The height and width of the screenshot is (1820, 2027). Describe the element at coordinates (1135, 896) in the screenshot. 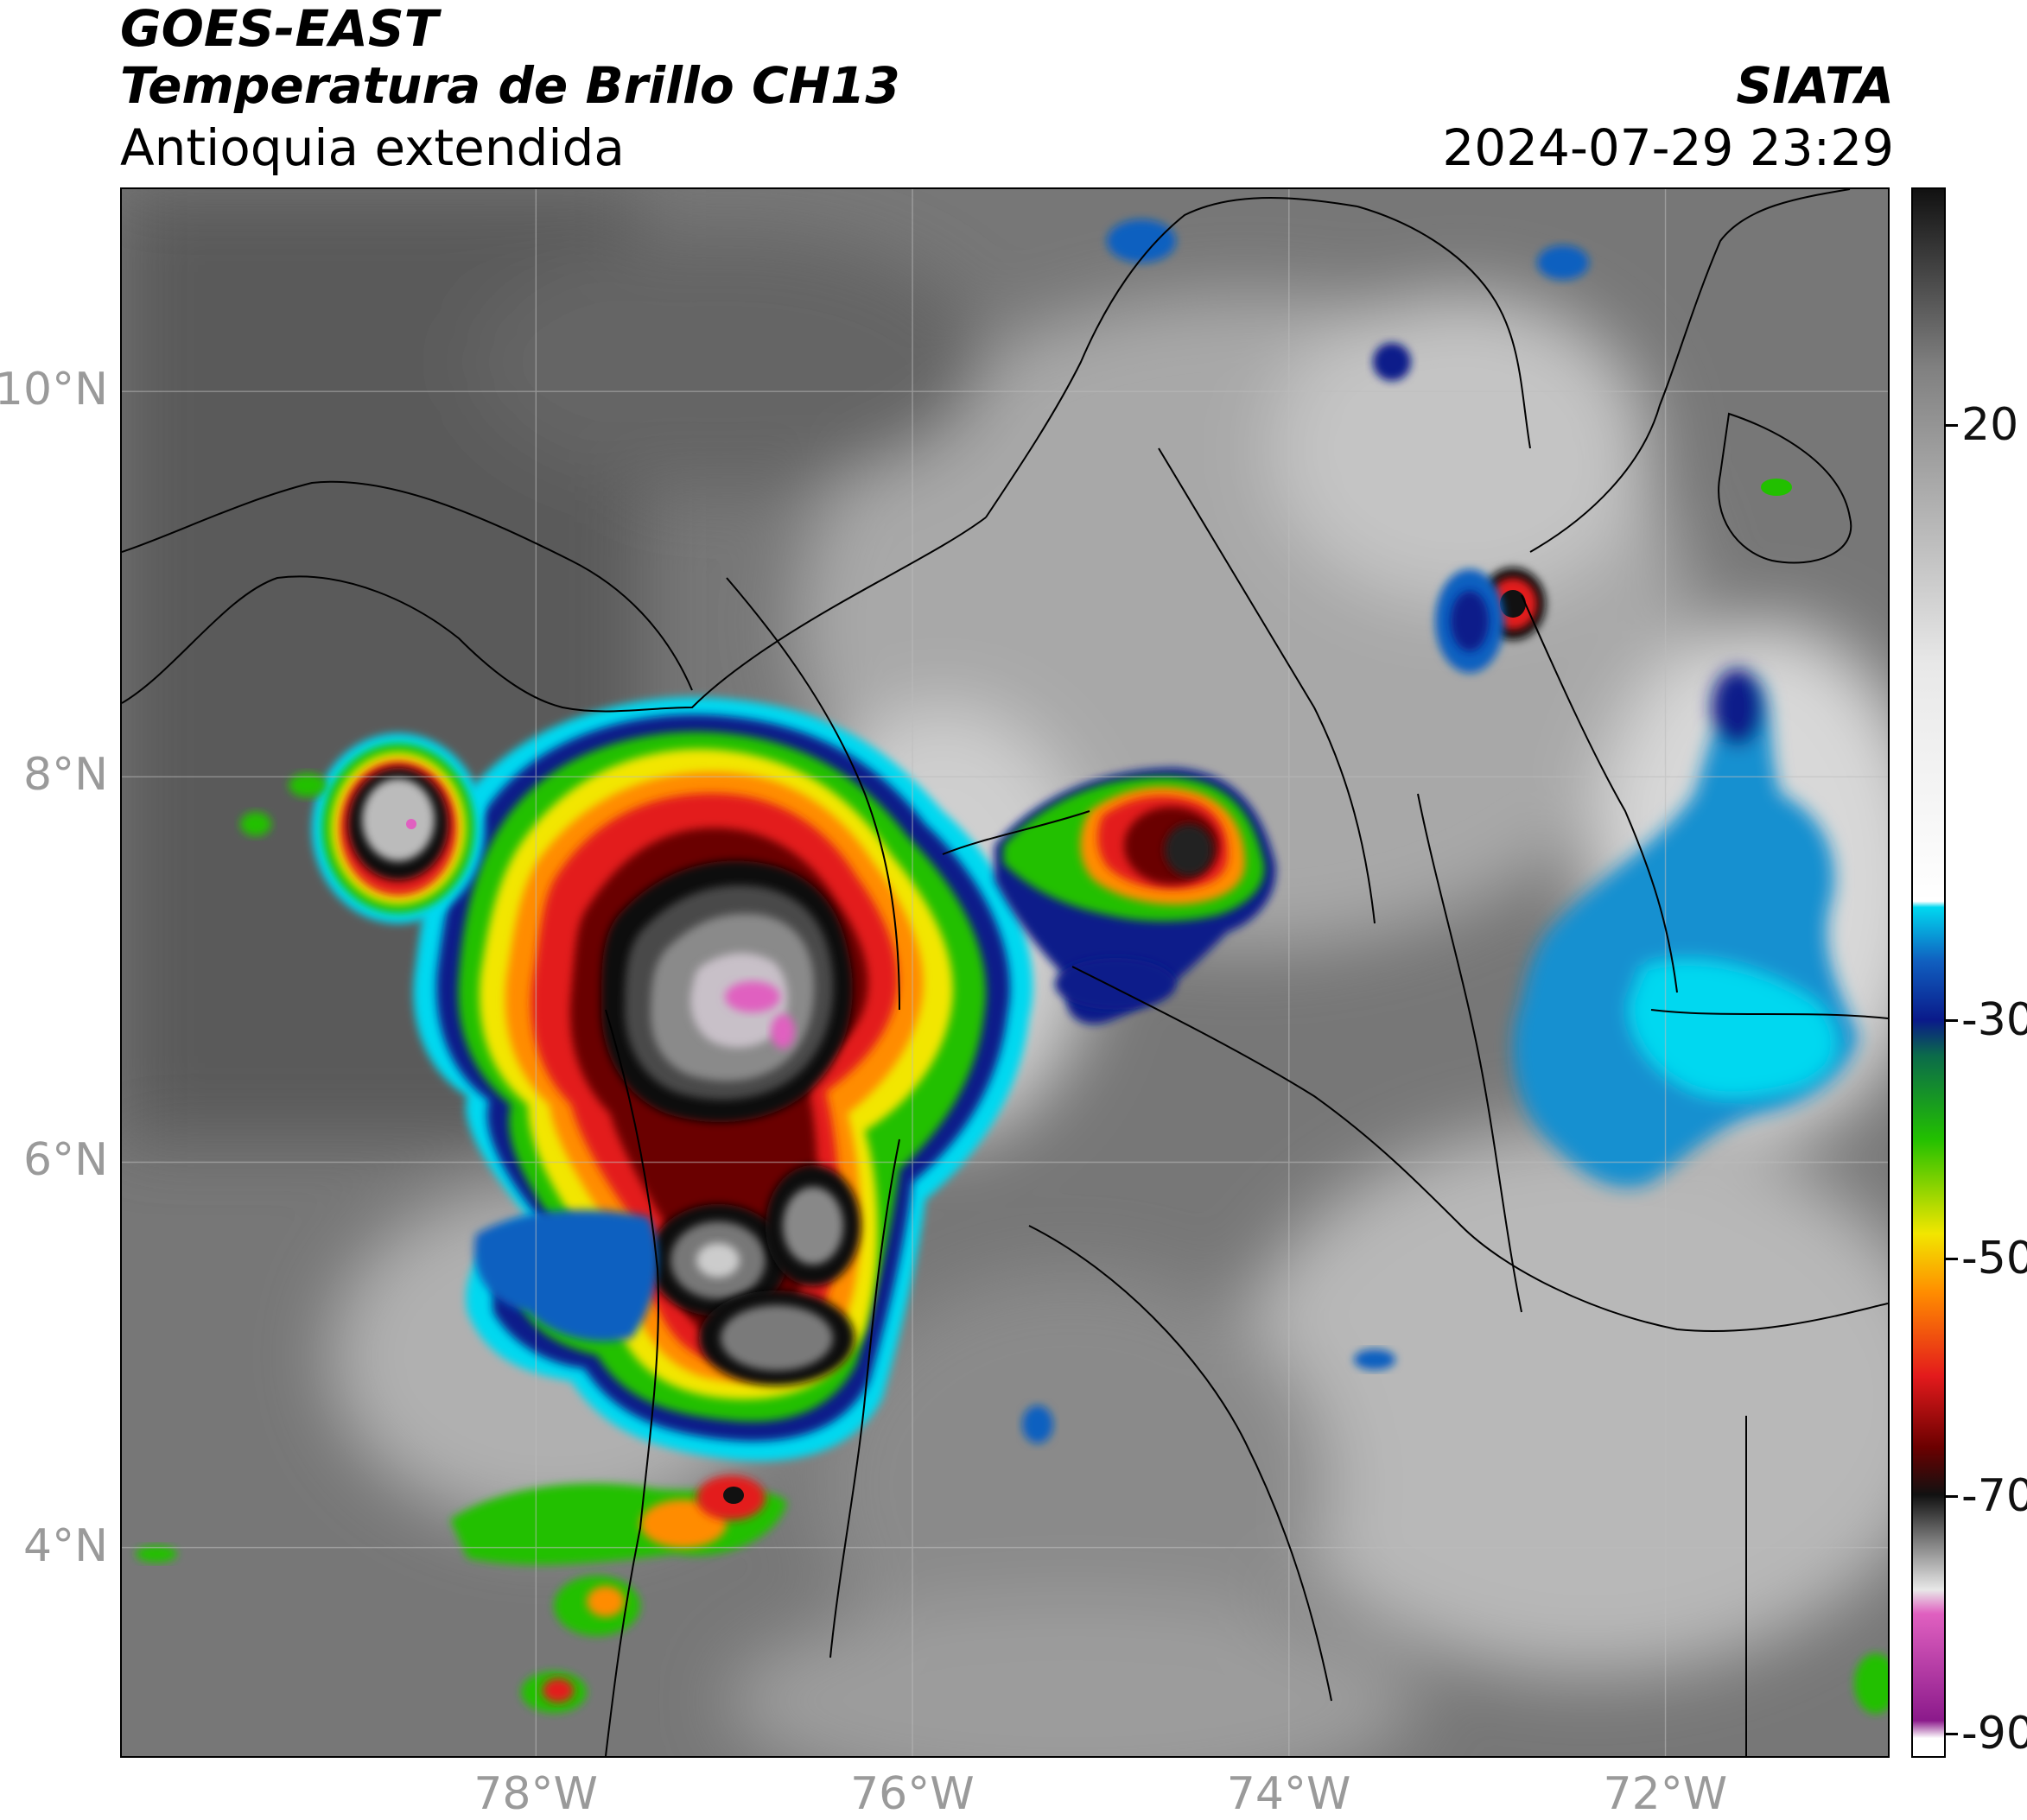

I see `east-storm` at that location.